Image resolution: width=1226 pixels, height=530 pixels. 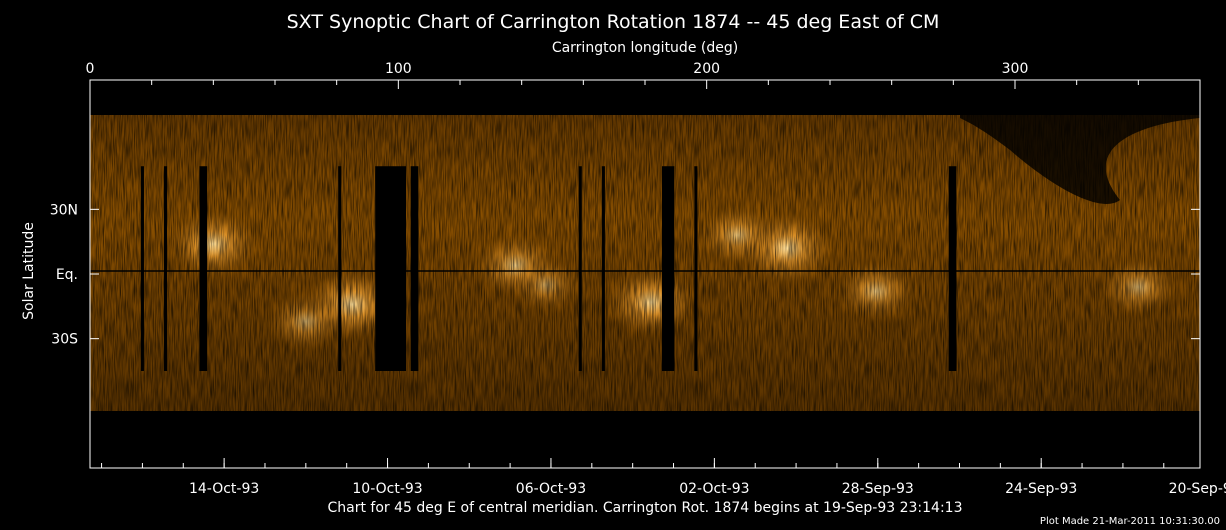 I want to click on bottom-tick-label: 10-Oct-93, so click(x=387, y=489).